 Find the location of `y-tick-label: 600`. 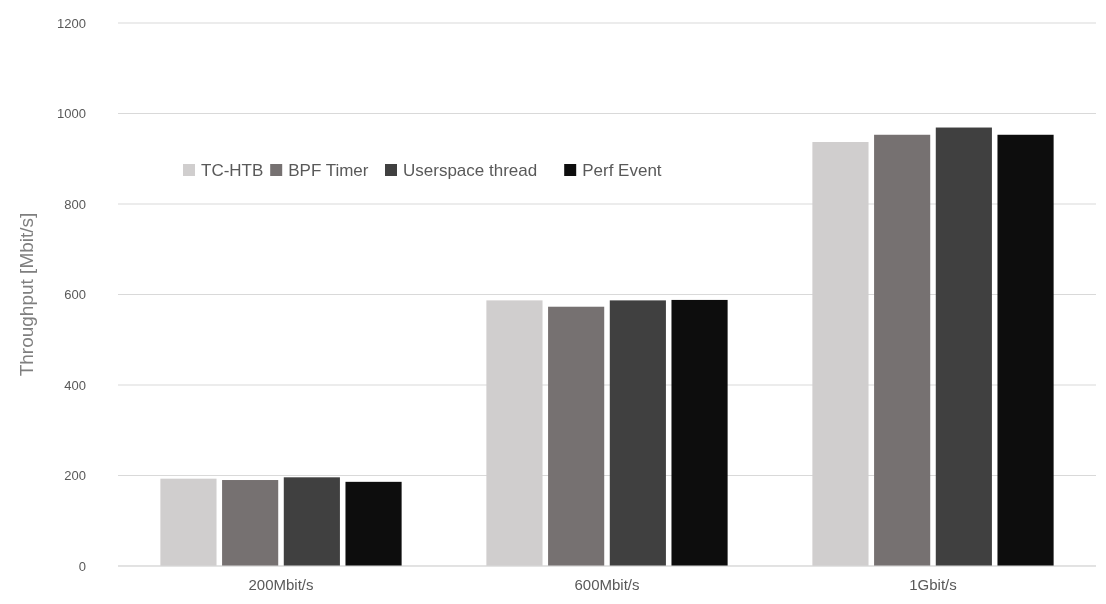

y-tick-label: 600 is located at coordinates (75, 295).